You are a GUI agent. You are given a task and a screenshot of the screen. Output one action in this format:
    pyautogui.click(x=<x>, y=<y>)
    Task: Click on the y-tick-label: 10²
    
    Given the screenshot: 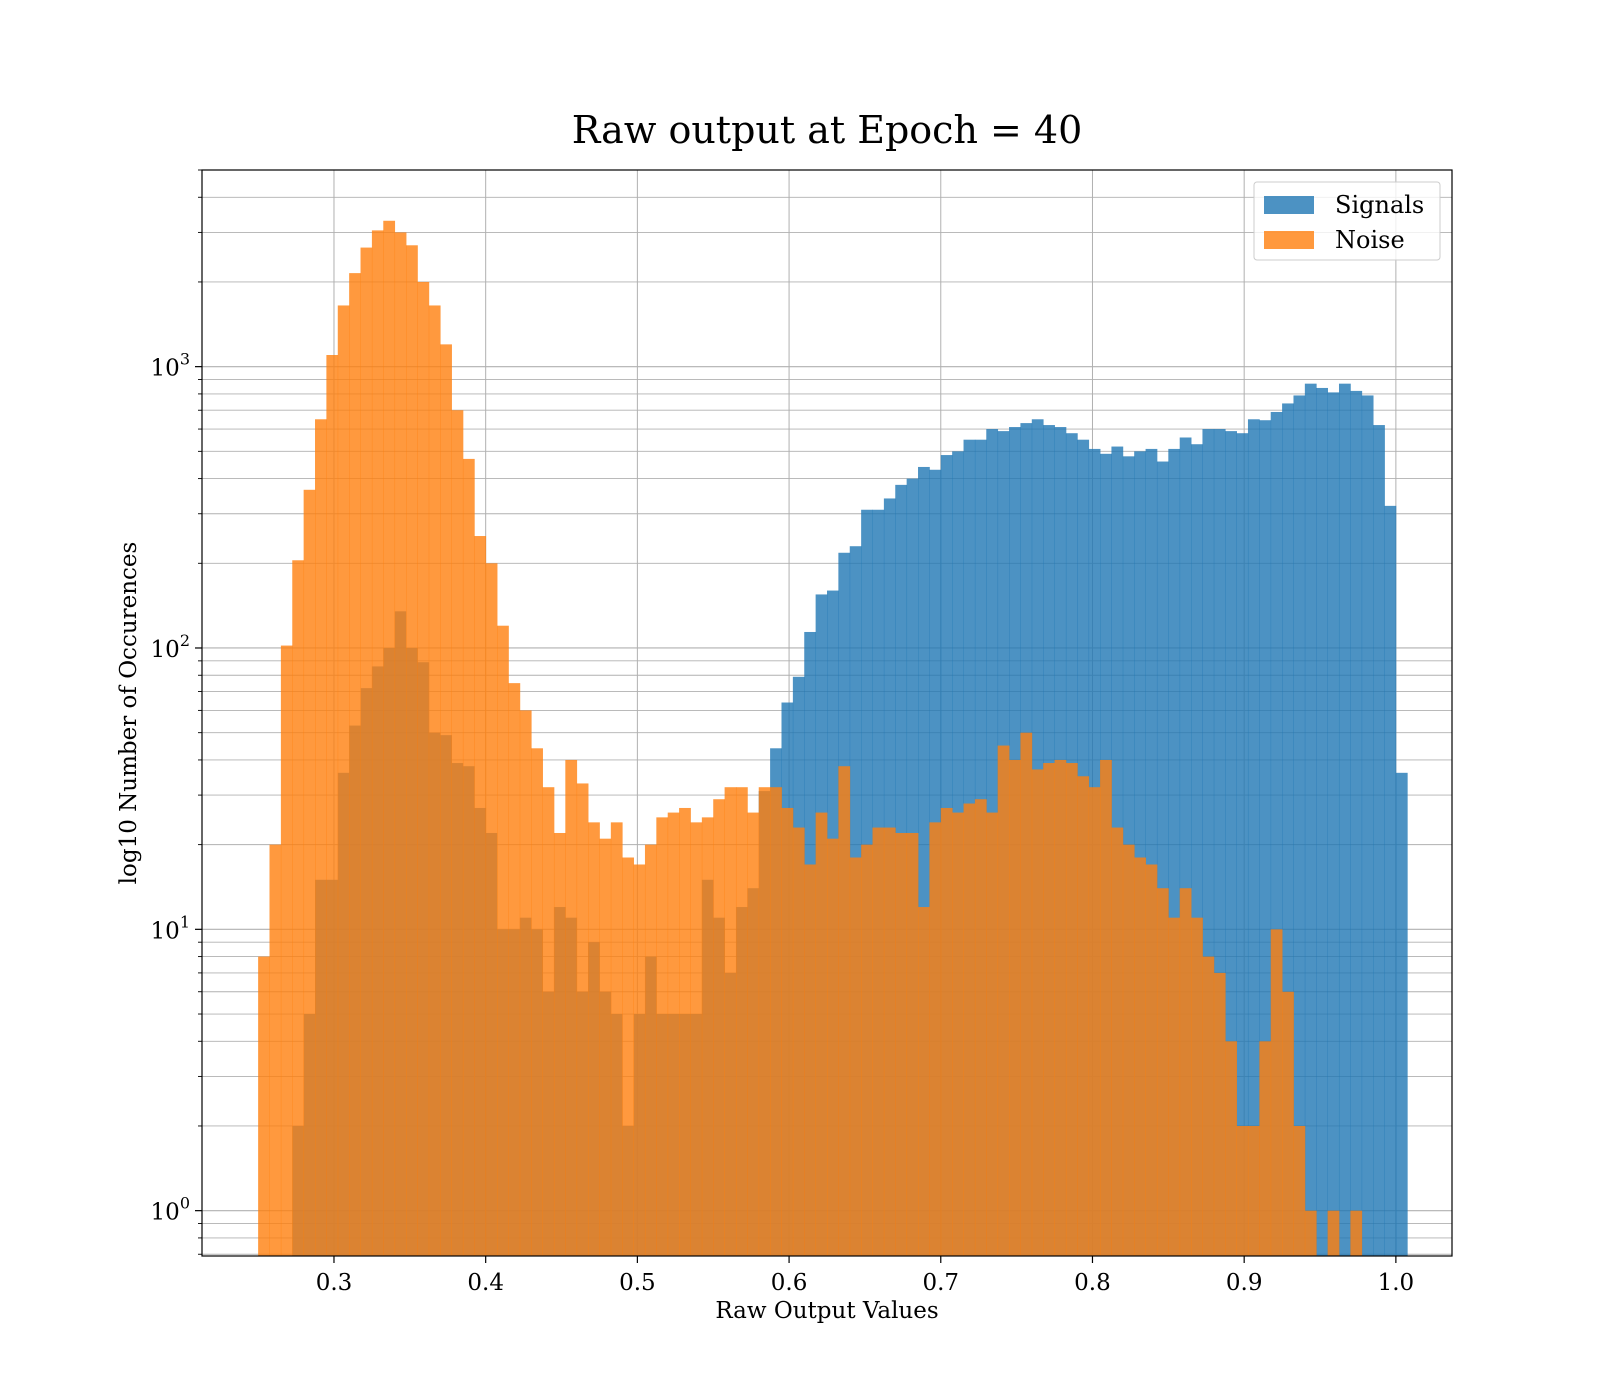 What is the action you would take?
    pyautogui.click(x=170, y=647)
    